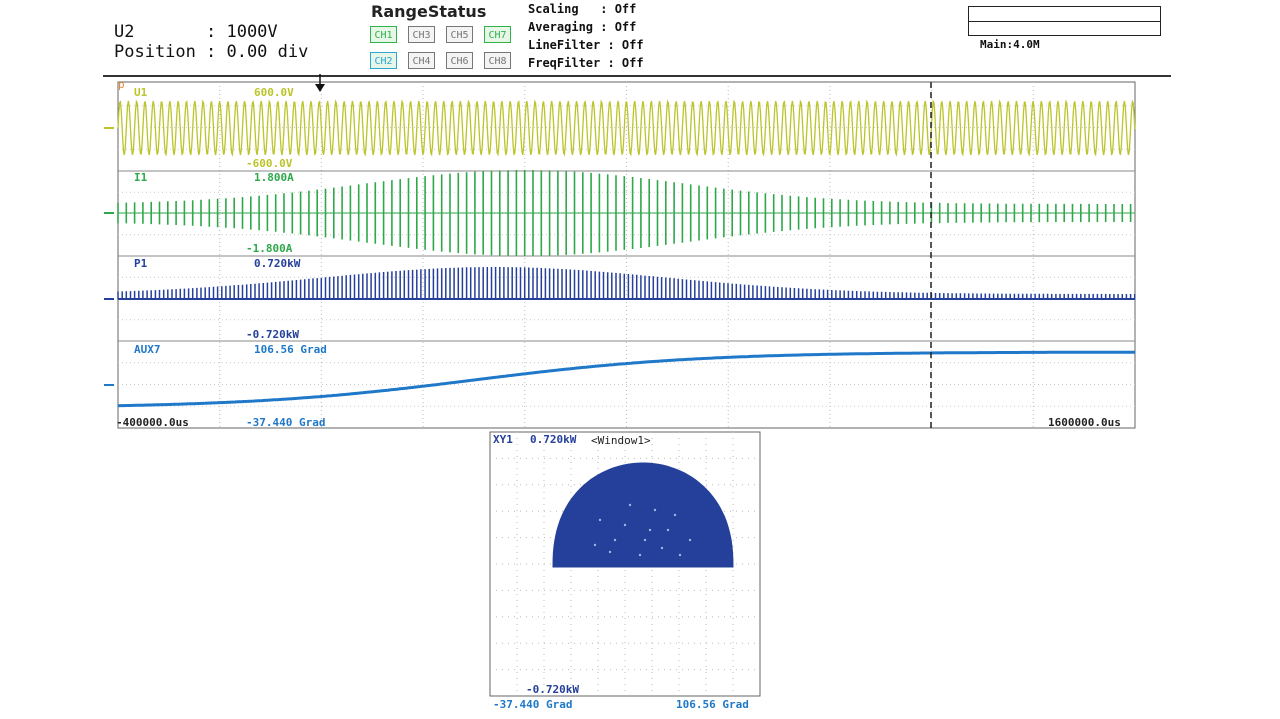  What do you see at coordinates (269, 248) in the screenshot?
I see `trace-i1-min: -1.800A` at bounding box center [269, 248].